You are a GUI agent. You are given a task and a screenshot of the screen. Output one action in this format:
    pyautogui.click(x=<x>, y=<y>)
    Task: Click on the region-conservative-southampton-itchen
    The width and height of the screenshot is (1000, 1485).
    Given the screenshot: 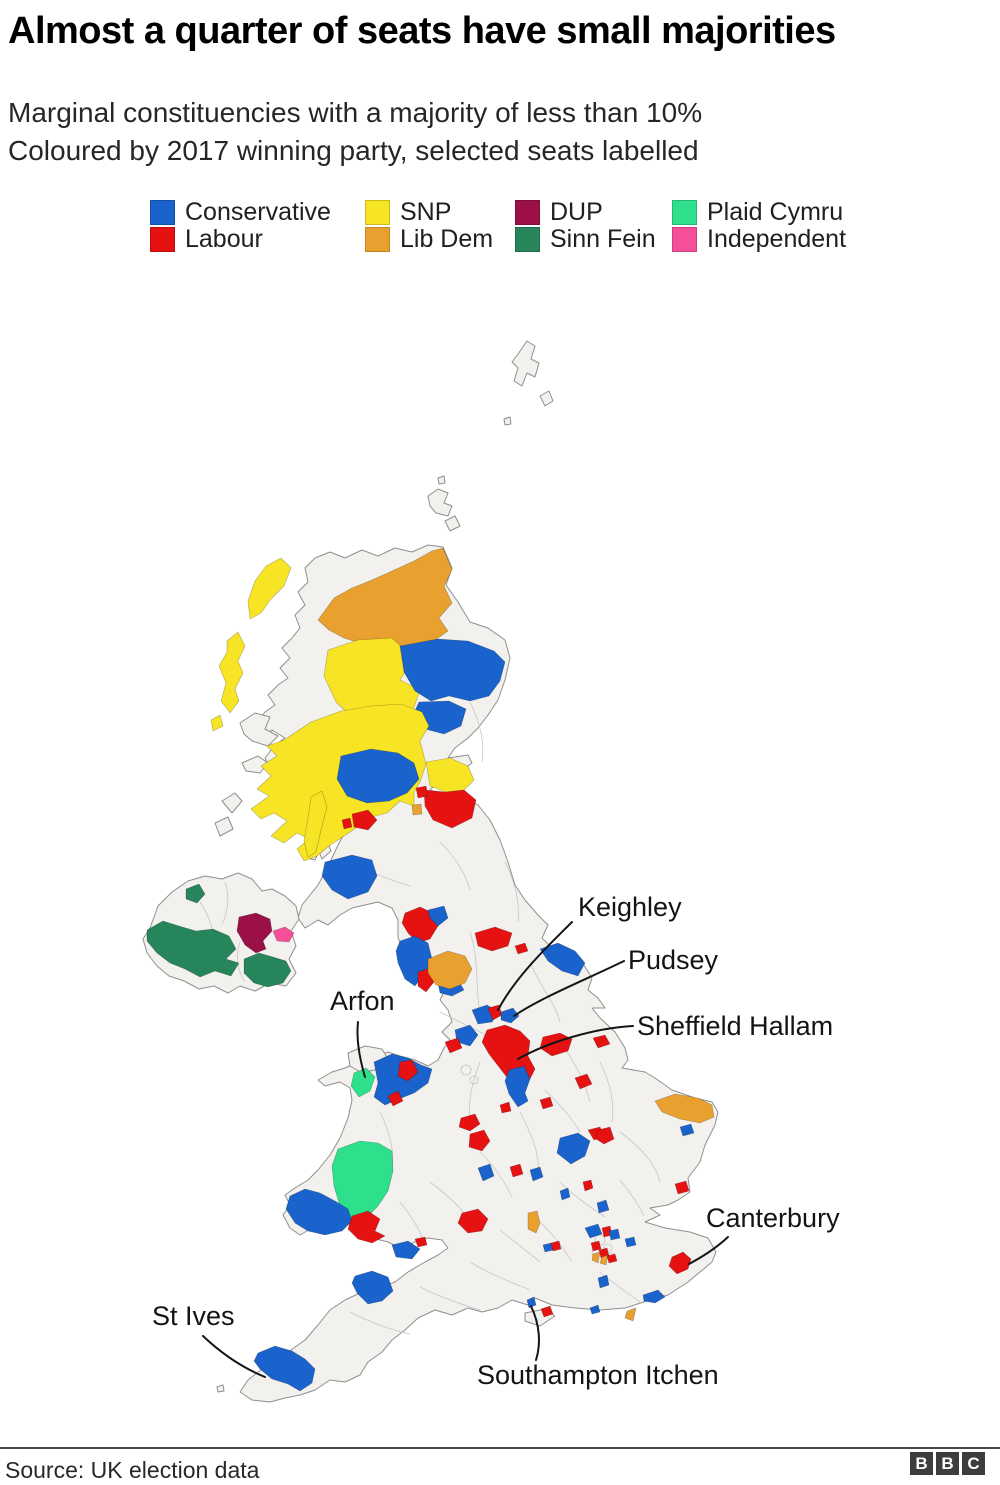 What is the action you would take?
    pyautogui.click(x=531, y=1302)
    